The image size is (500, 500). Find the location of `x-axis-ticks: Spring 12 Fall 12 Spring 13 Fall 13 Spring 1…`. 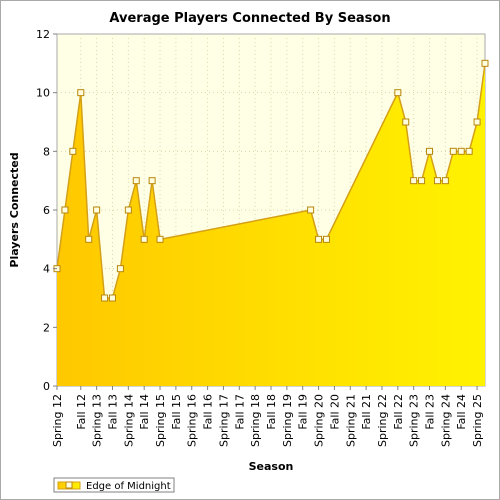

x-axis-ticks: Spring 12 Fall 12 Spring 13 Fall 13 Spring 1… is located at coordinates (267, 416).